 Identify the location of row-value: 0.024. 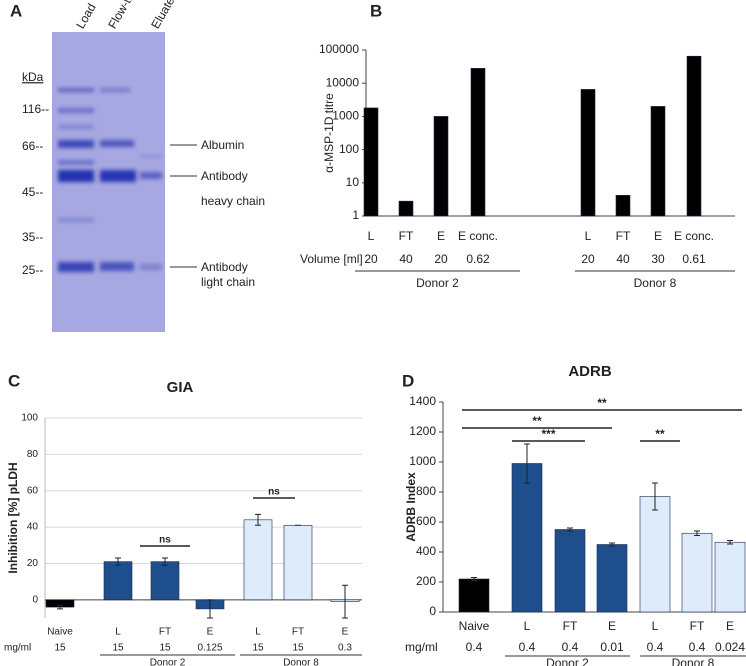
(730, 647).